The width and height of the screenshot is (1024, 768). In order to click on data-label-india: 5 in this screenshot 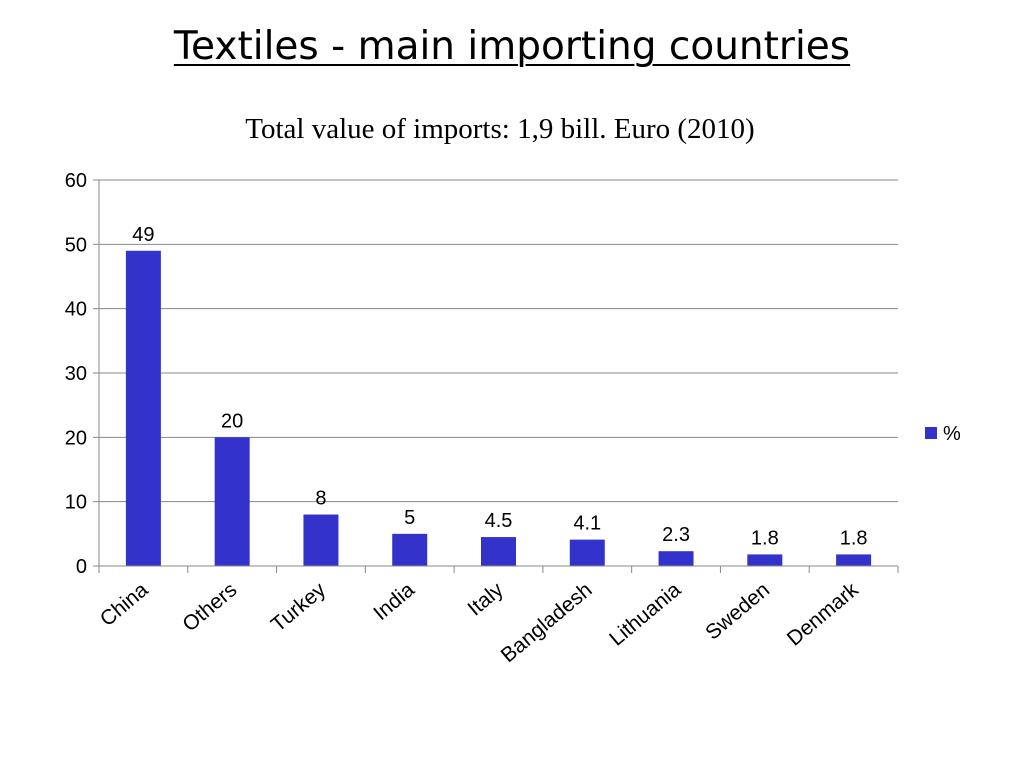, I will do `click(409, 518)`.